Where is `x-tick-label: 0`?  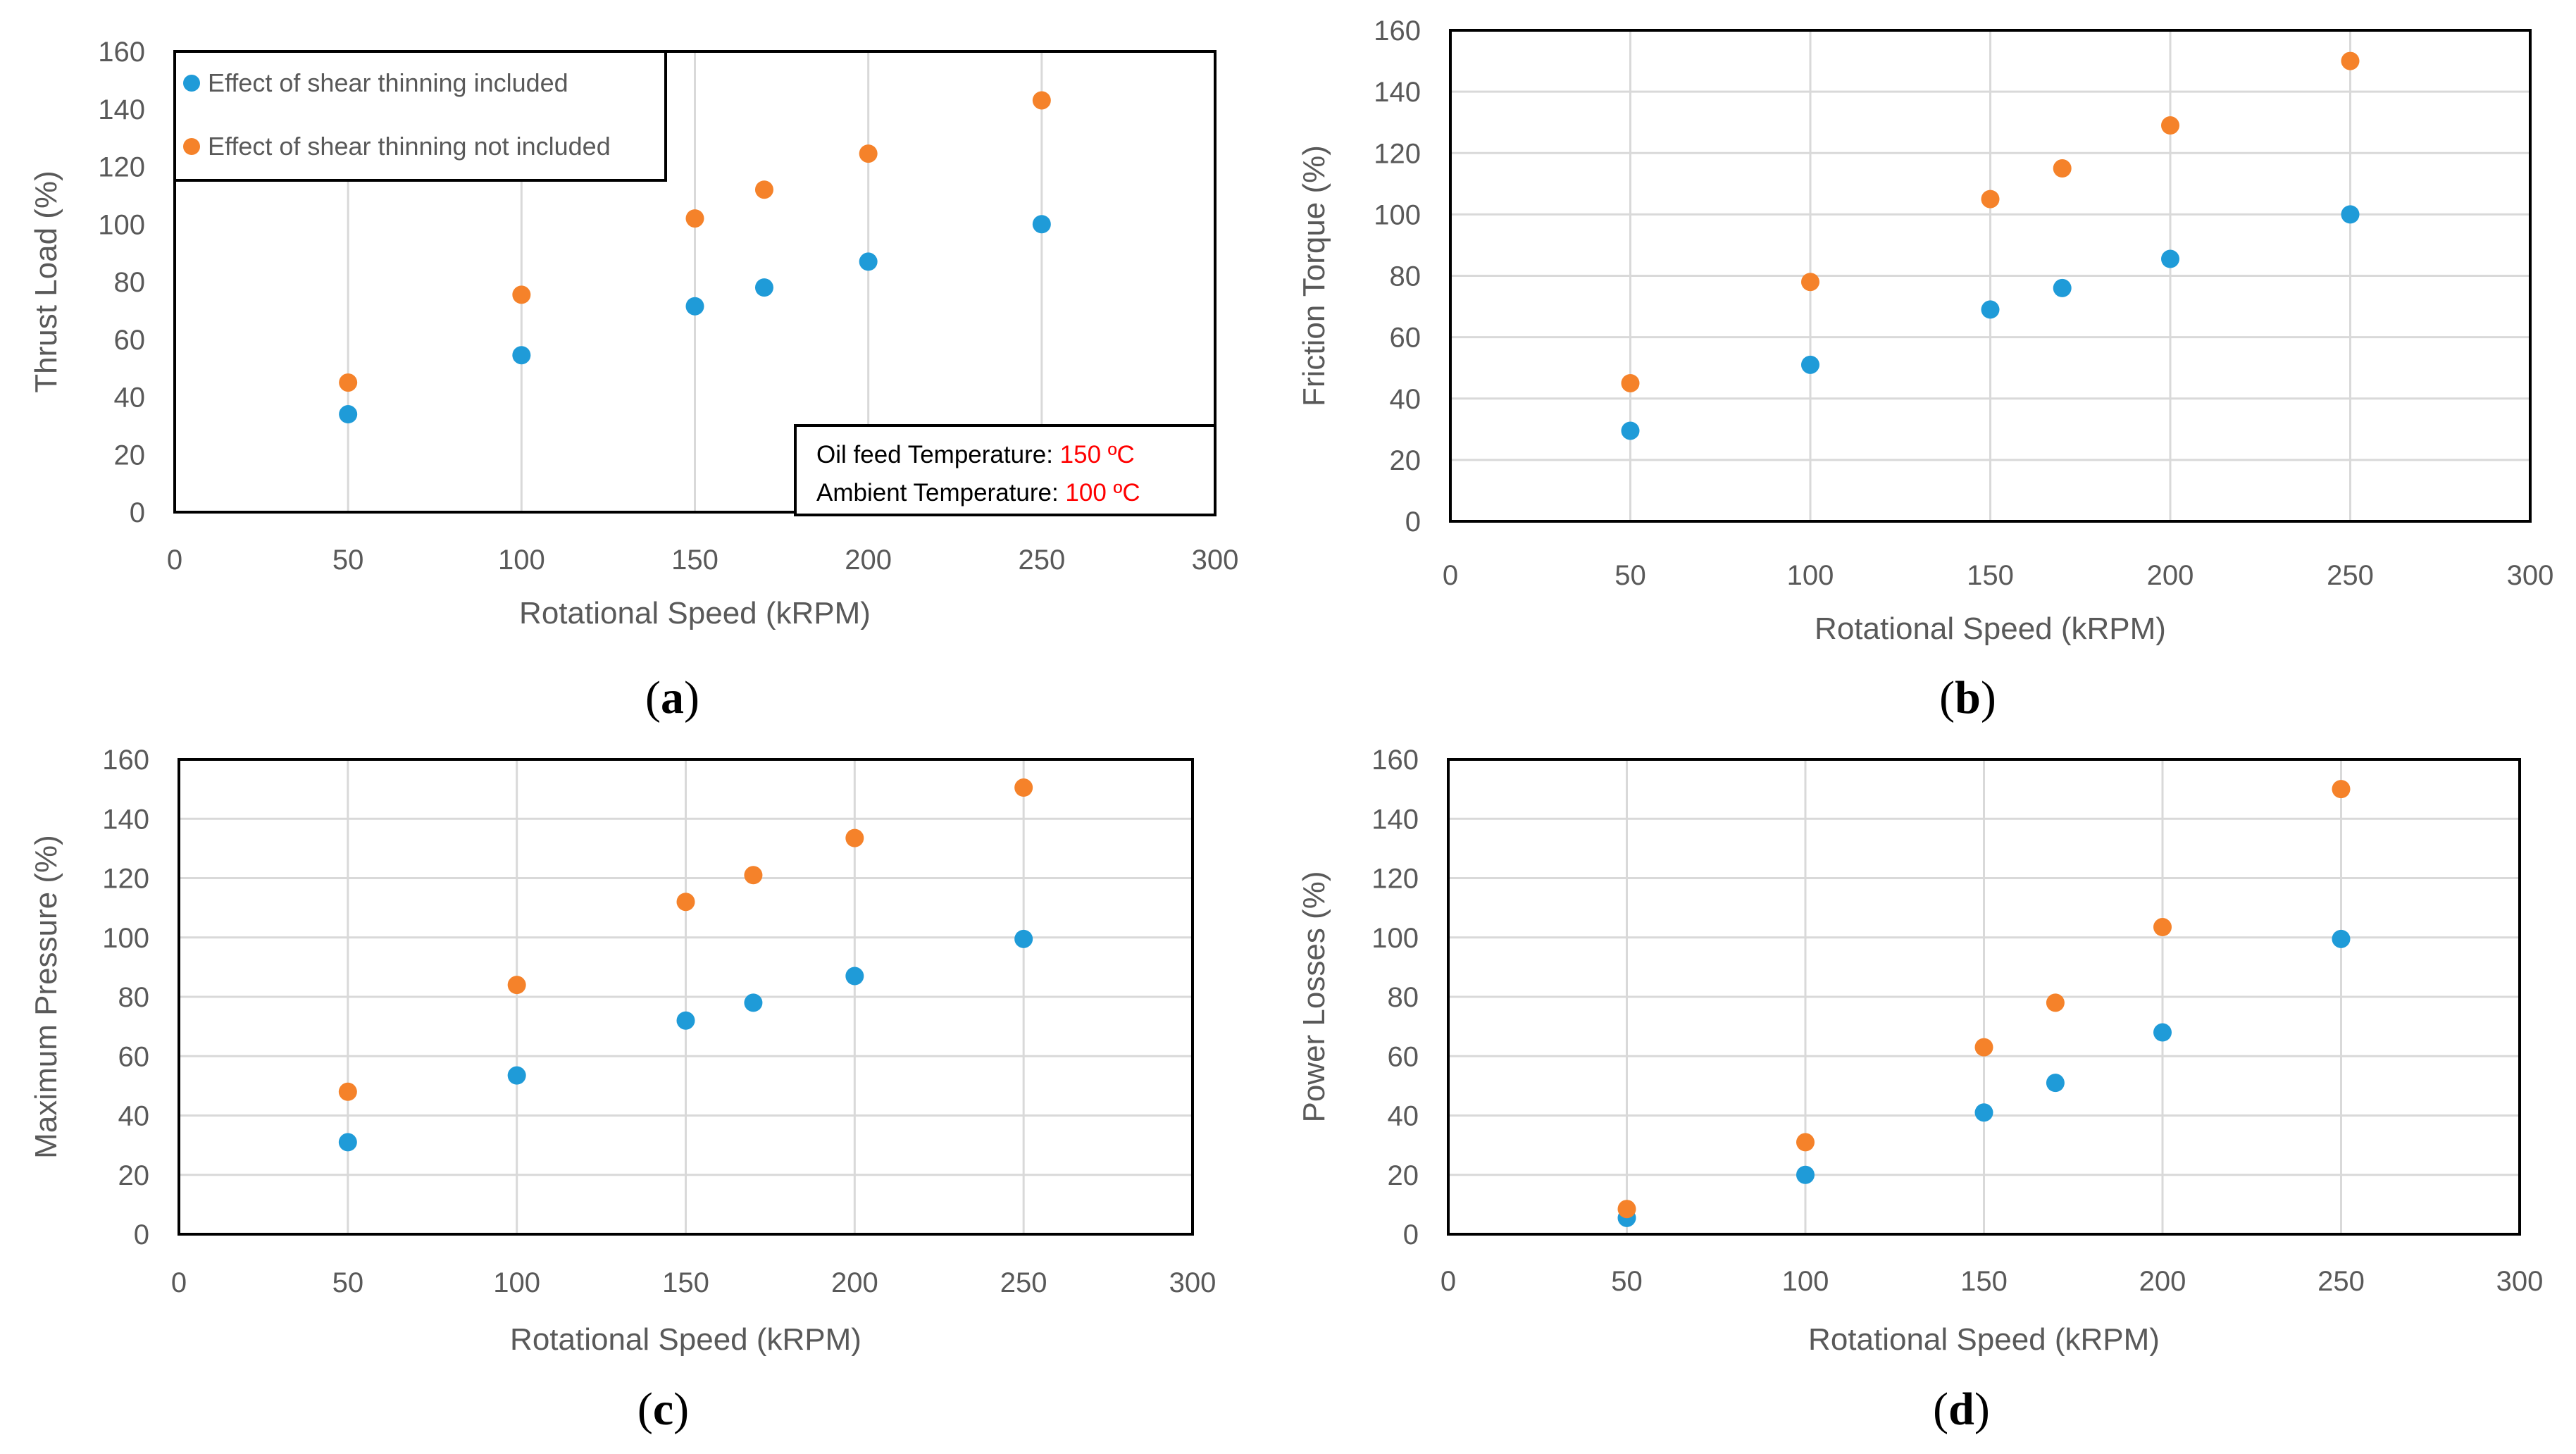 x-tick-label: 0 is located at coordinates (1450, 575).